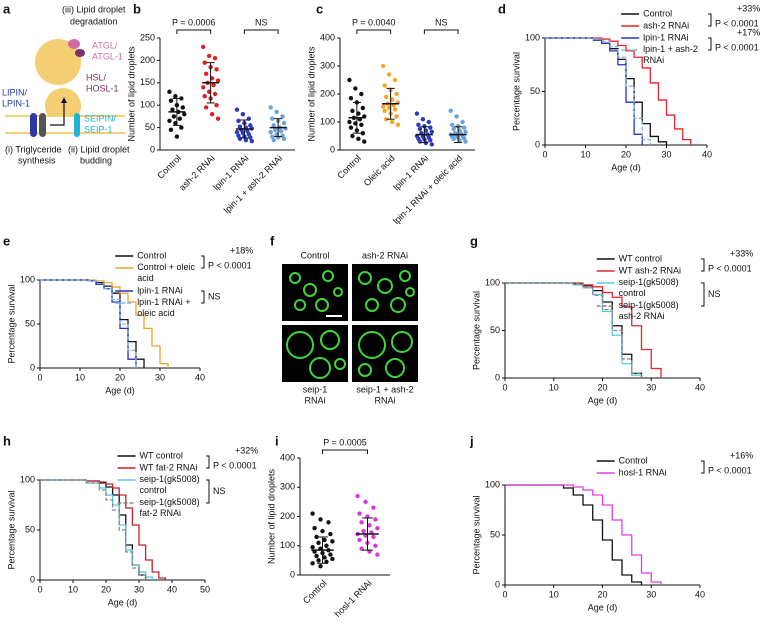 This screenshot has width=760, height=629. What do you see at coordinates (287, 457) in the screenshot?
I see `y-tick-label: 400` at bounding box center [287, 457].